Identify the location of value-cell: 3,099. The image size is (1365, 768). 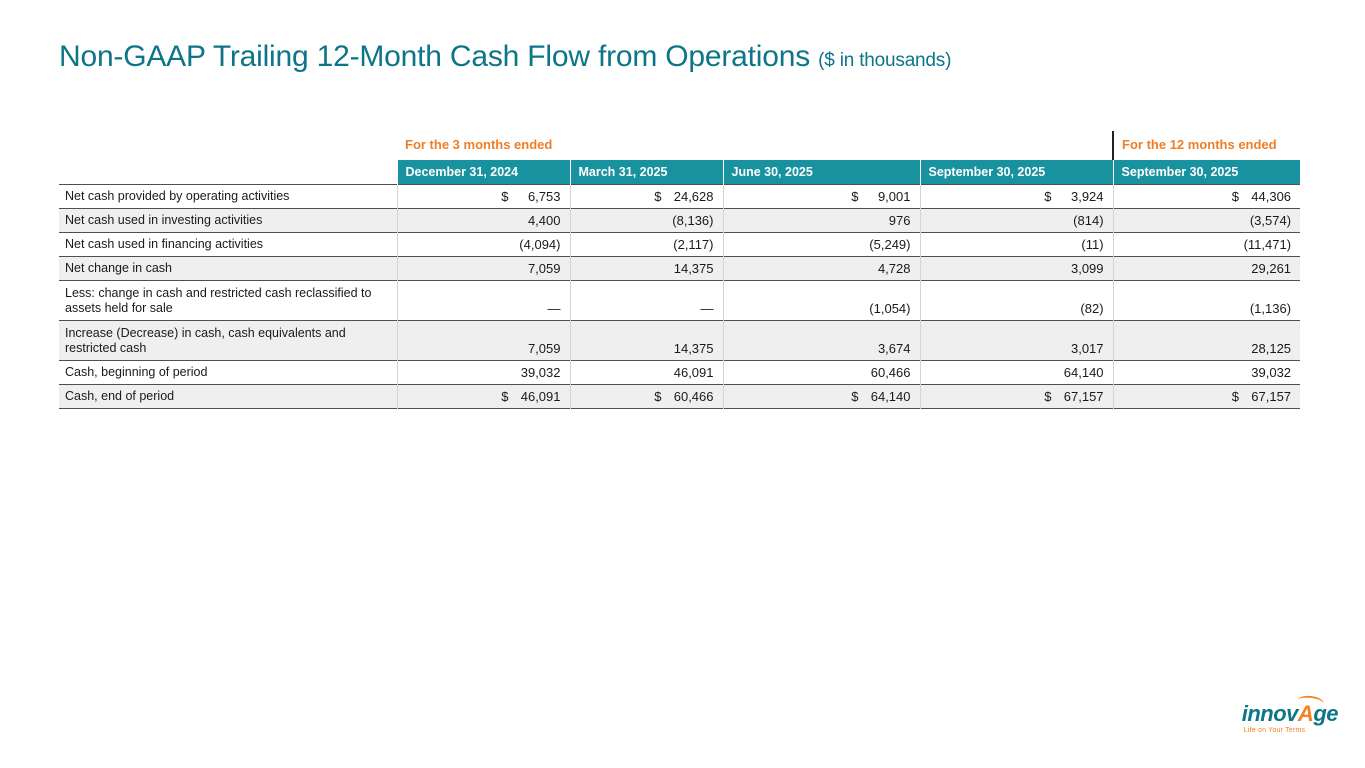
(1016, 268).